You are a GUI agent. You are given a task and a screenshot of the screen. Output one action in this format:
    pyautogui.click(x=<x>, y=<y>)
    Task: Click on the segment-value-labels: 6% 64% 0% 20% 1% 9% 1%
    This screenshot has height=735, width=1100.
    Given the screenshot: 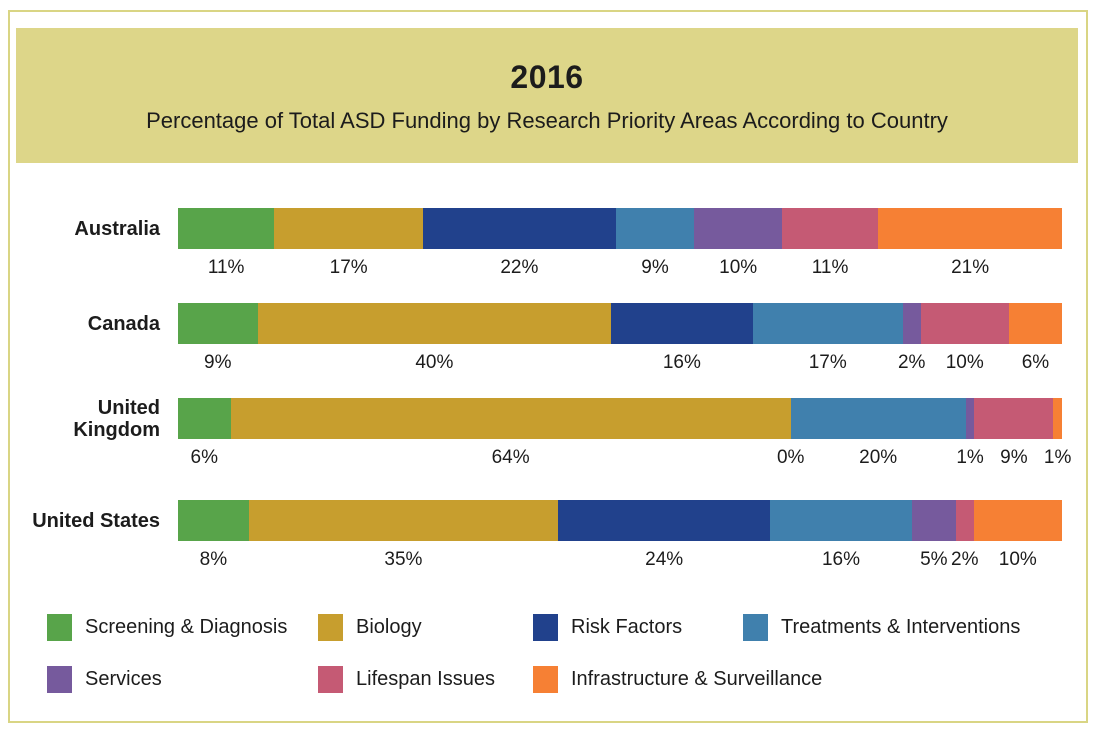 What is the action you would take?
    pyautogui.click(x=625, y=459)
    